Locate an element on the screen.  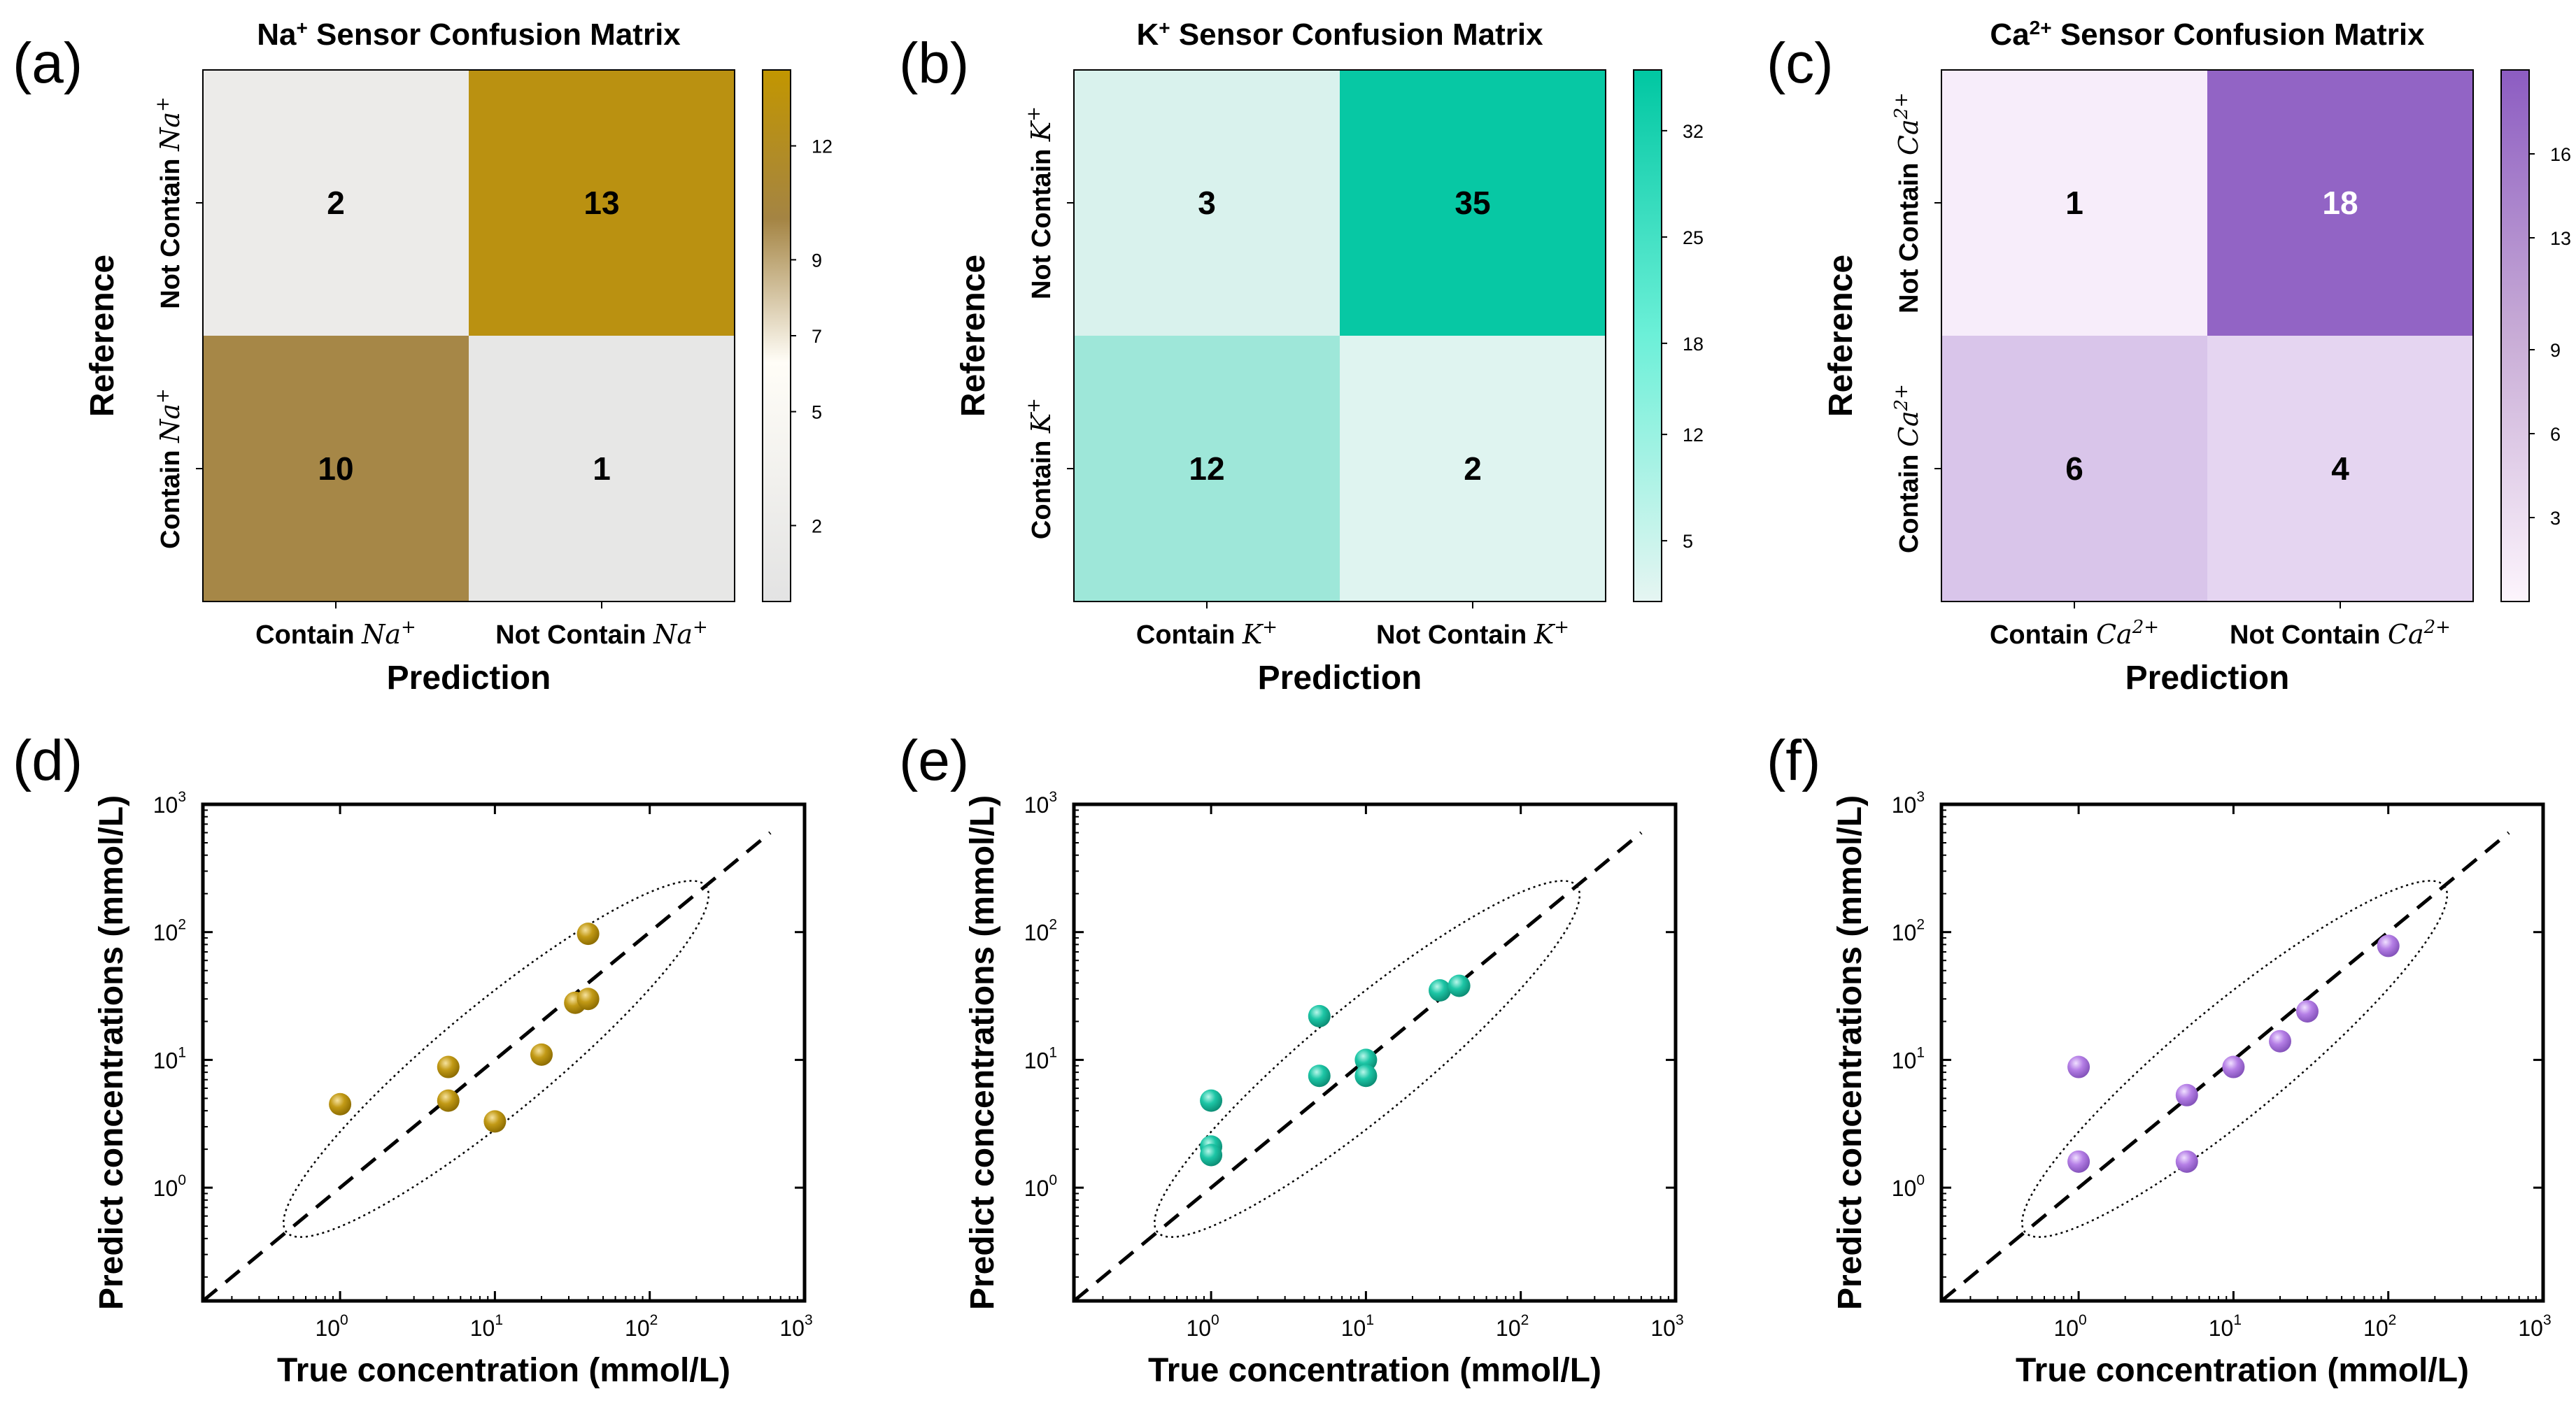
colorbar-tick-label: 18 is located at coordinates (1693, 344).